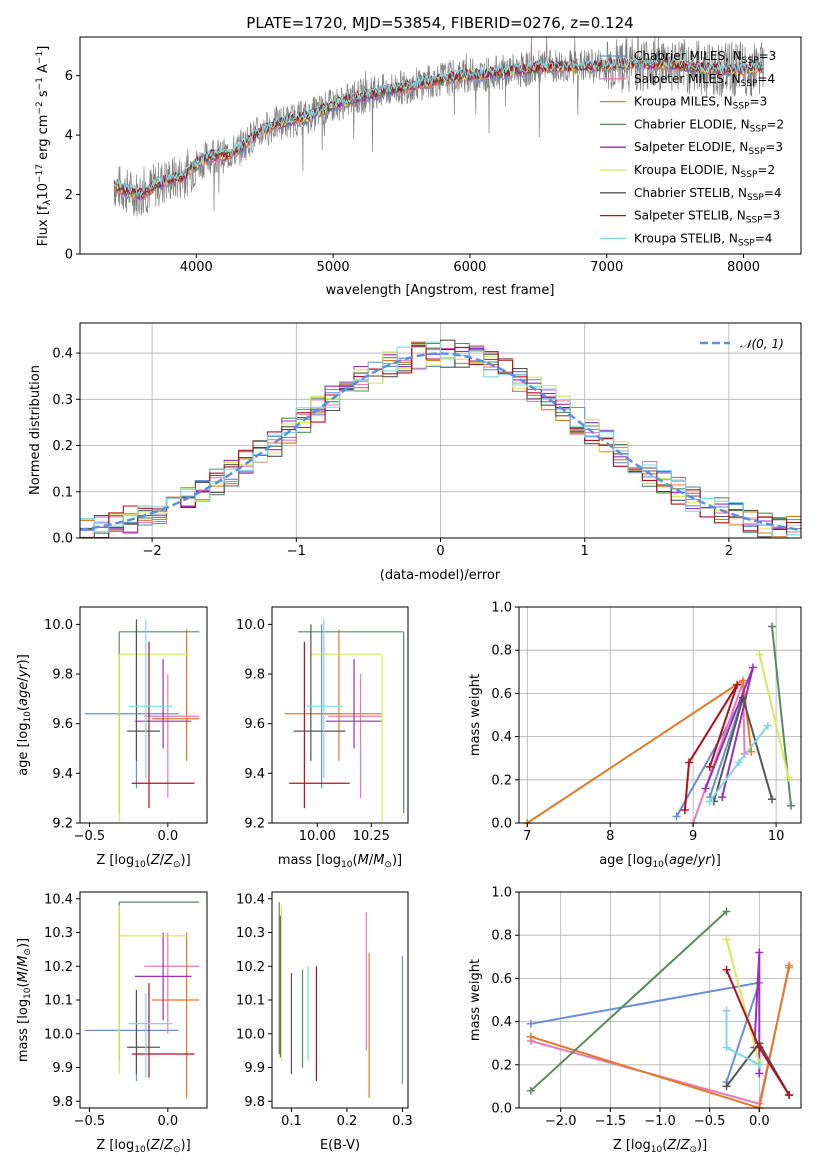 Image resolution: width=819 pixels, height=1170 pixels. Describe the element at coordinates (708, 148) in the screenshot. I see `p1-legend-label: Salpeter ELODIE, NSSP=3` at that location.